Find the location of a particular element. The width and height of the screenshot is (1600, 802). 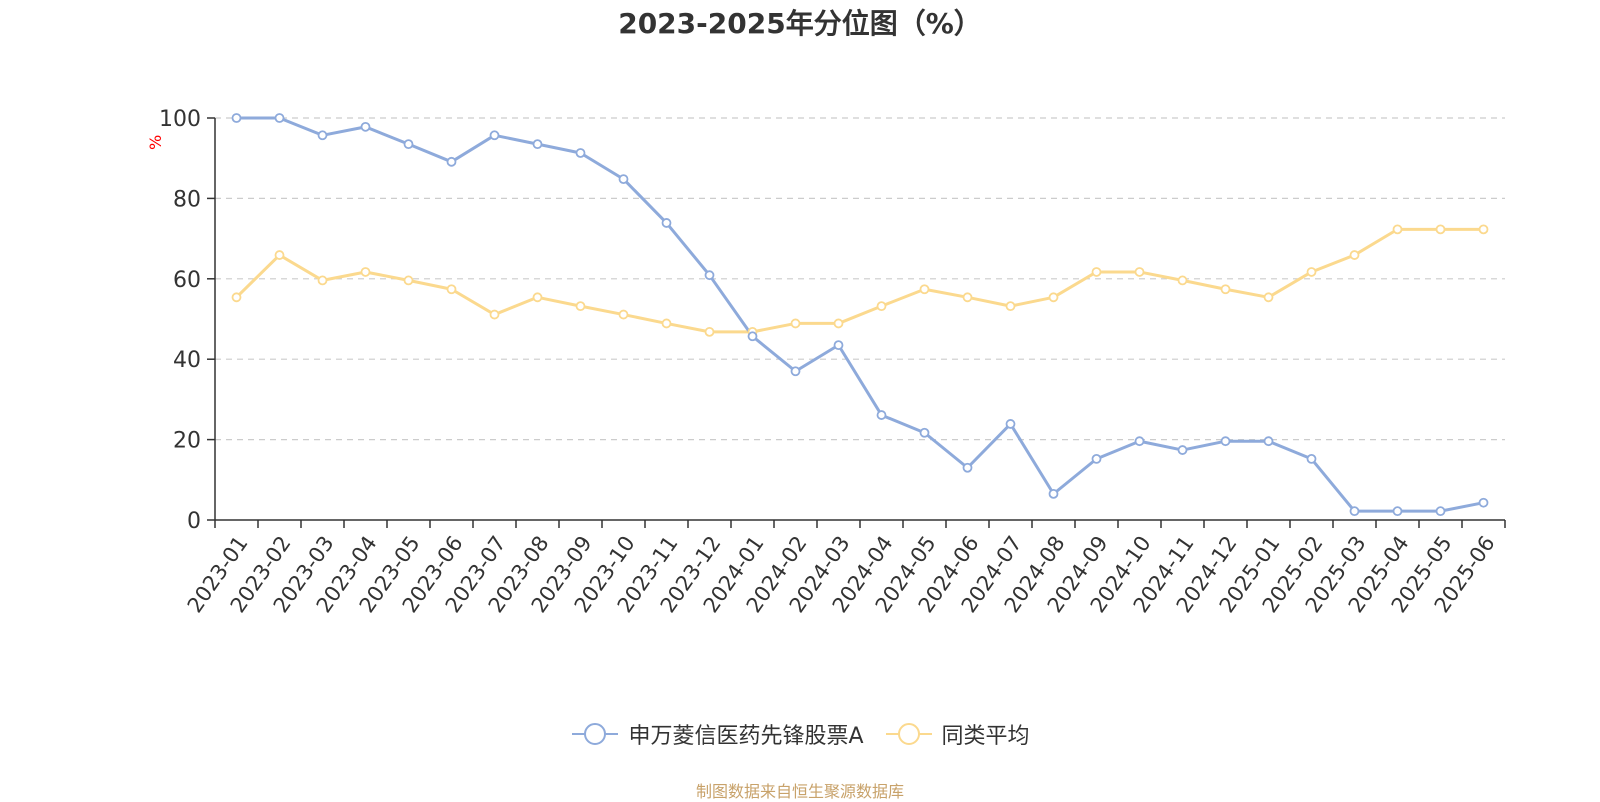

legend-label-series-1: 申万菱信医药先锋股票A is located at coordinates (746, 736).